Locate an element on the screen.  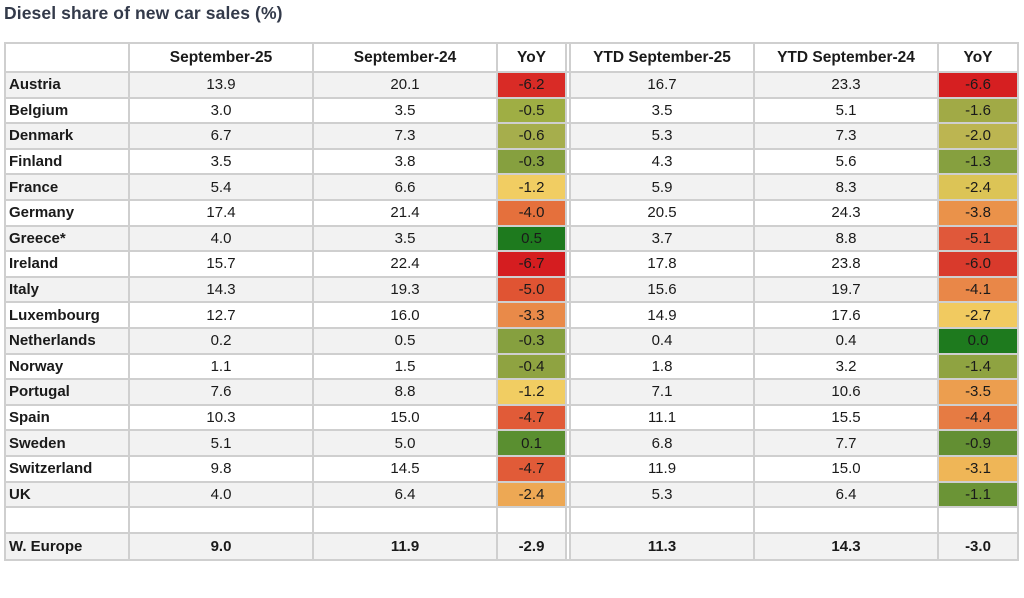
september-24-cell: 0.5 is located at coordinates (405, 340).